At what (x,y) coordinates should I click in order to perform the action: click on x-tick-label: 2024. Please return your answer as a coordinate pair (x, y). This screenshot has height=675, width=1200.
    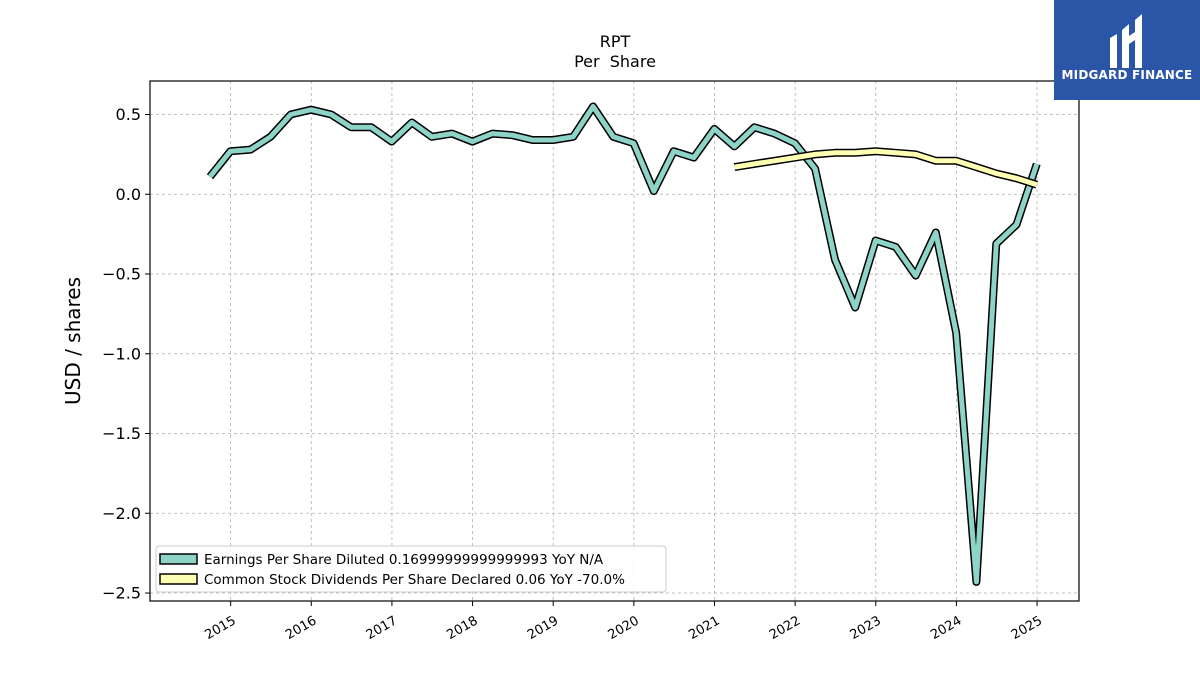
    Looking at the image, I should click on (946, 628).